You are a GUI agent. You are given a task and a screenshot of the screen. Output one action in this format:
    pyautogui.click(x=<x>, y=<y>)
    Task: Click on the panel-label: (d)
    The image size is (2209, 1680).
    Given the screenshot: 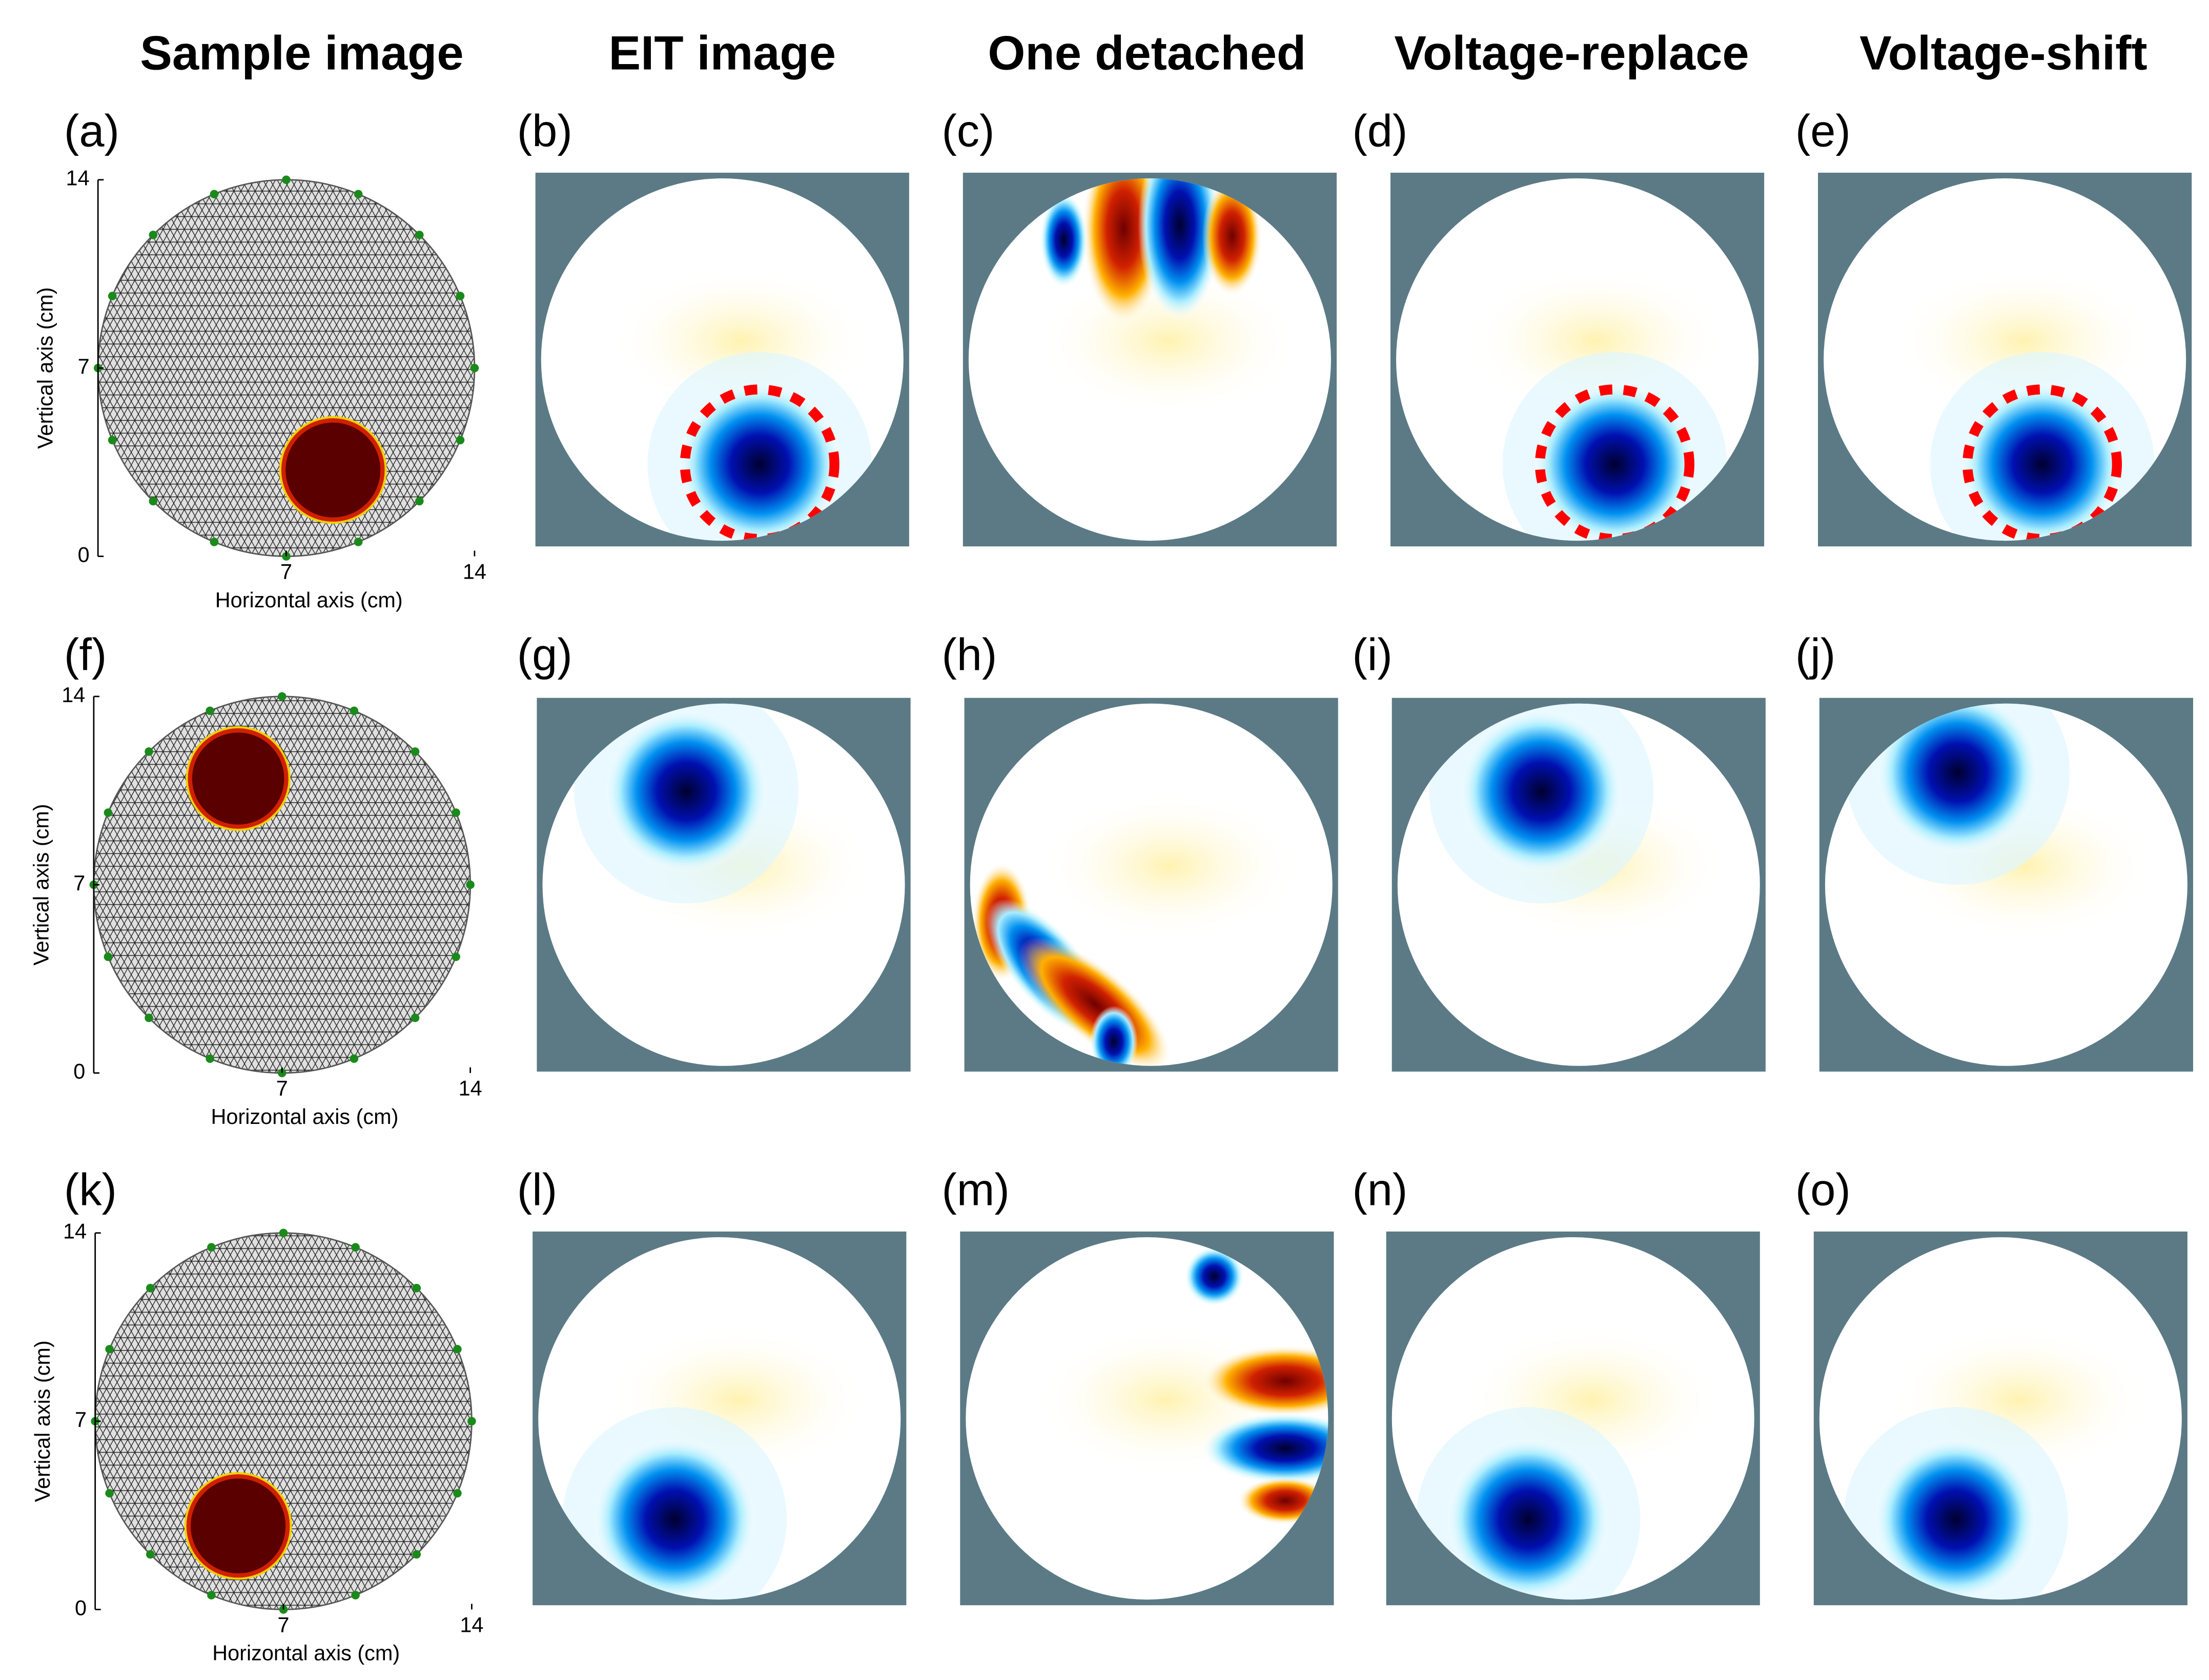 What is the action you would take?
    pyautogui.click(x=1379, y=131)
    